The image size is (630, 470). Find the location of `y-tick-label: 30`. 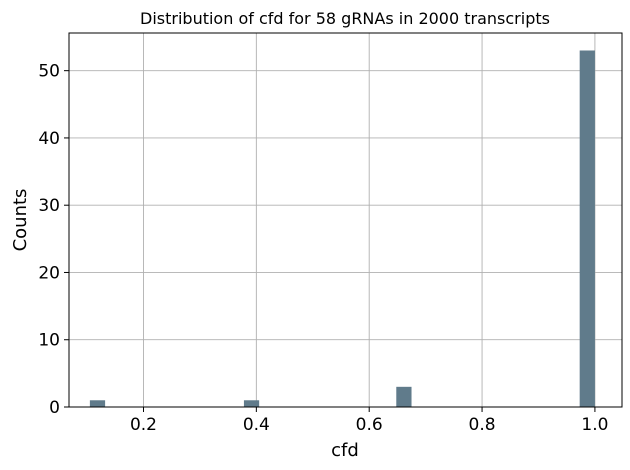

y-tick-label: 30 is located at coordinates (49, 206).